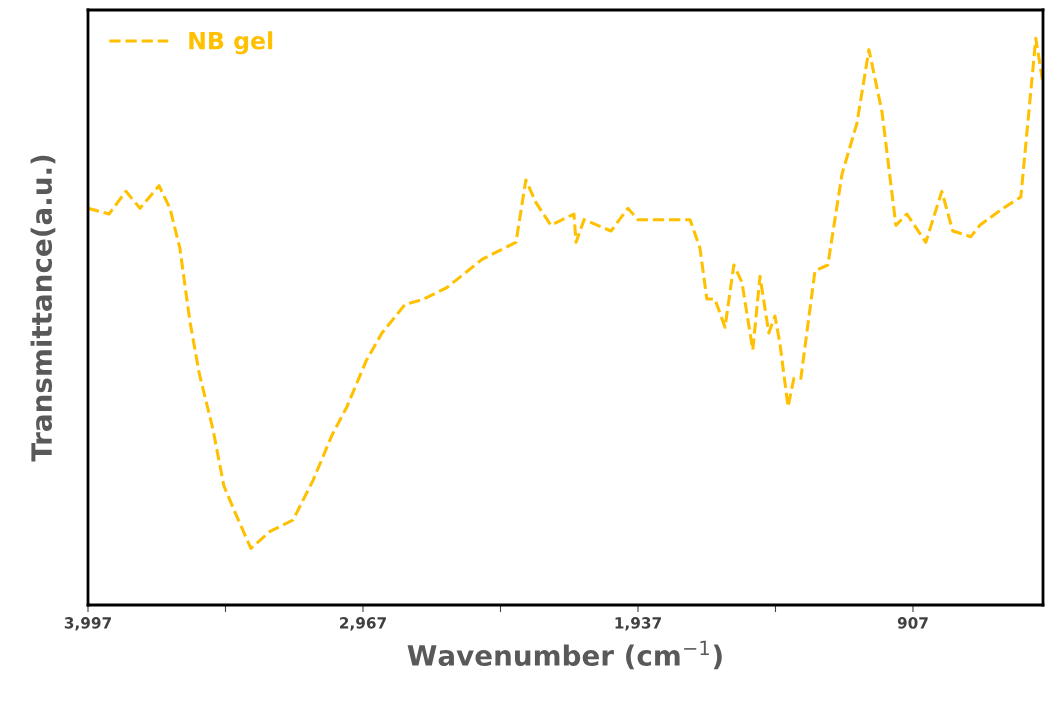  I want to click on x-tick-label: 1,937, so click(638, 624).